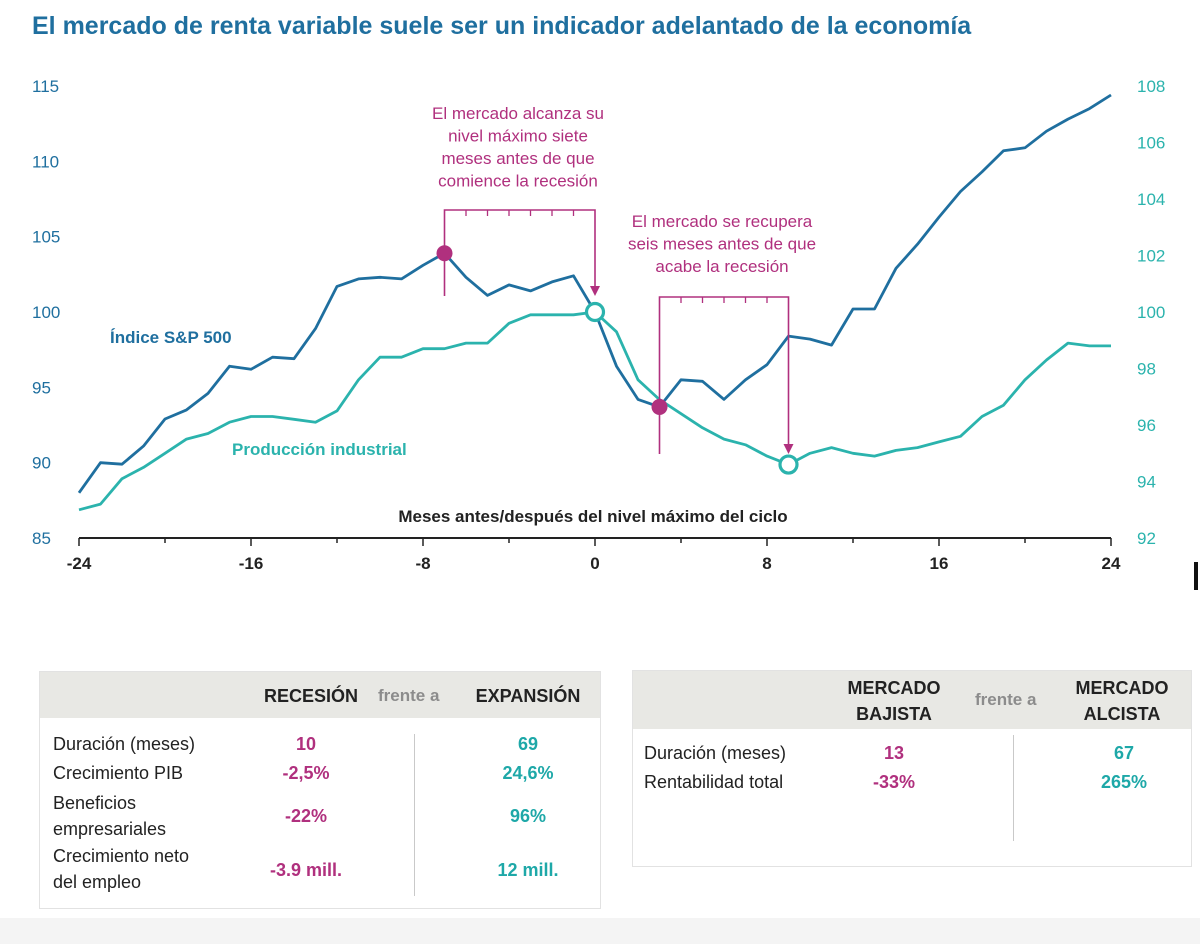  I want to click on row-label-line: del empleo, so click(97, 882).